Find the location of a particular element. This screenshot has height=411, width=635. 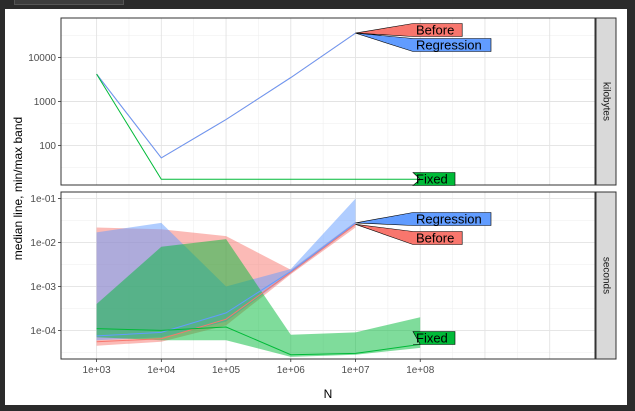

x-tick-label: 1e+07 is located at coordinates (355, 370).